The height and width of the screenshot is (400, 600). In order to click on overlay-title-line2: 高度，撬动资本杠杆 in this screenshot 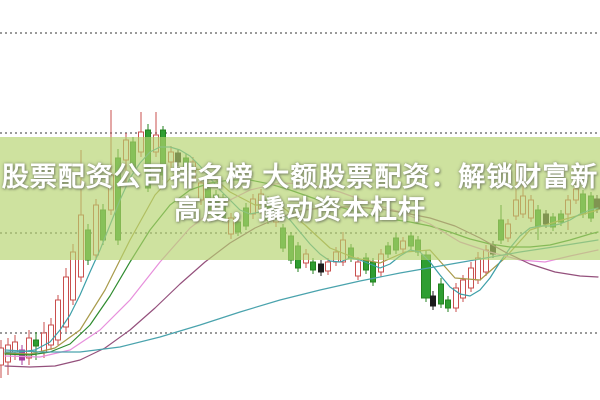, I will do `click(300, 210)`.